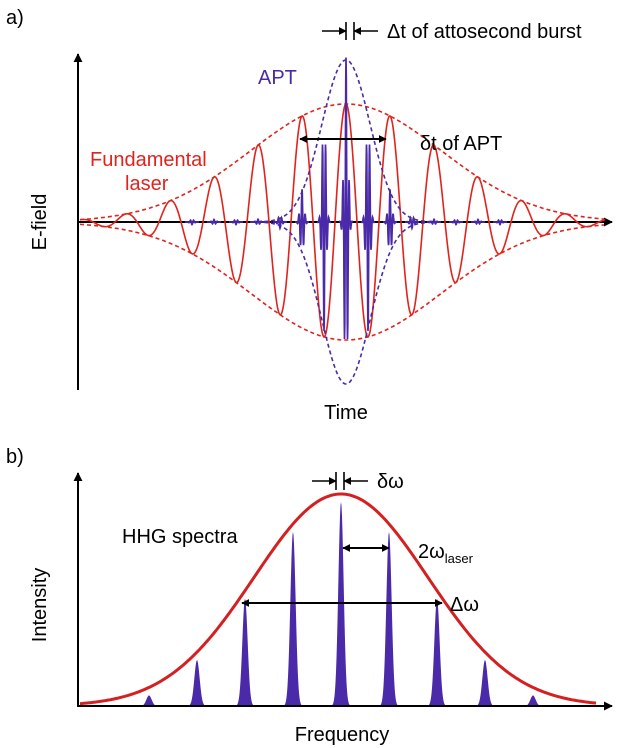 The image size is (618, 748). I want to click on apt-label: APT, so click(277, 78).